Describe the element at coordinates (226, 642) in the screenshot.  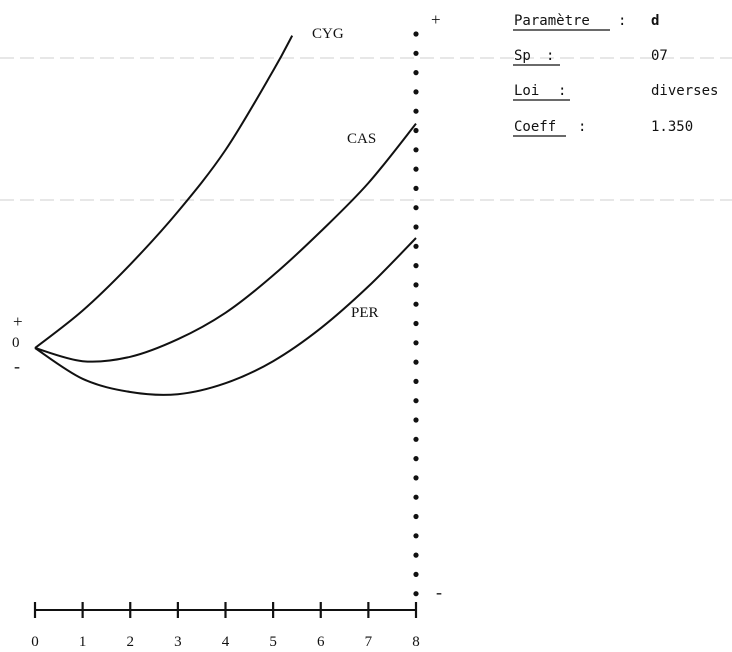
I see `x-tick-label: 4` at that location.